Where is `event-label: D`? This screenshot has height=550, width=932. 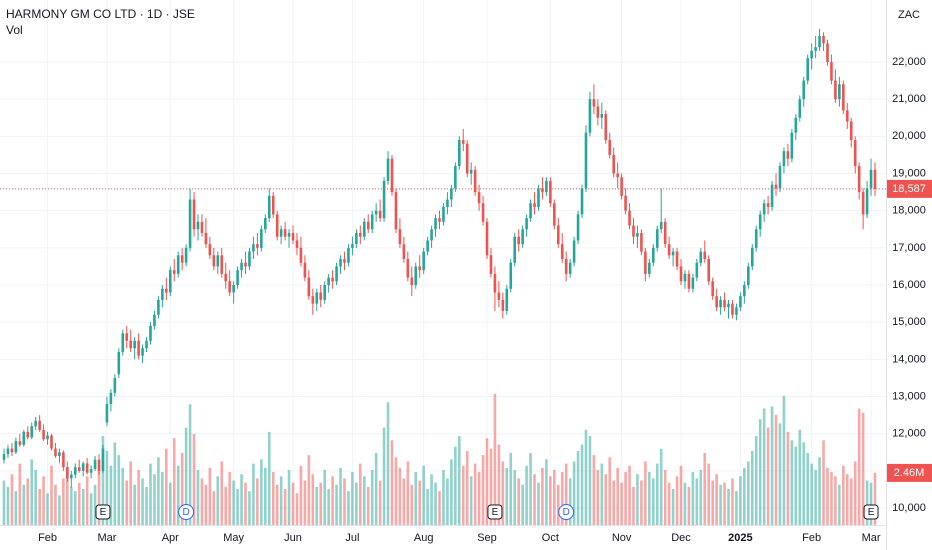 event-label: D is located at coordinates (186, 512).